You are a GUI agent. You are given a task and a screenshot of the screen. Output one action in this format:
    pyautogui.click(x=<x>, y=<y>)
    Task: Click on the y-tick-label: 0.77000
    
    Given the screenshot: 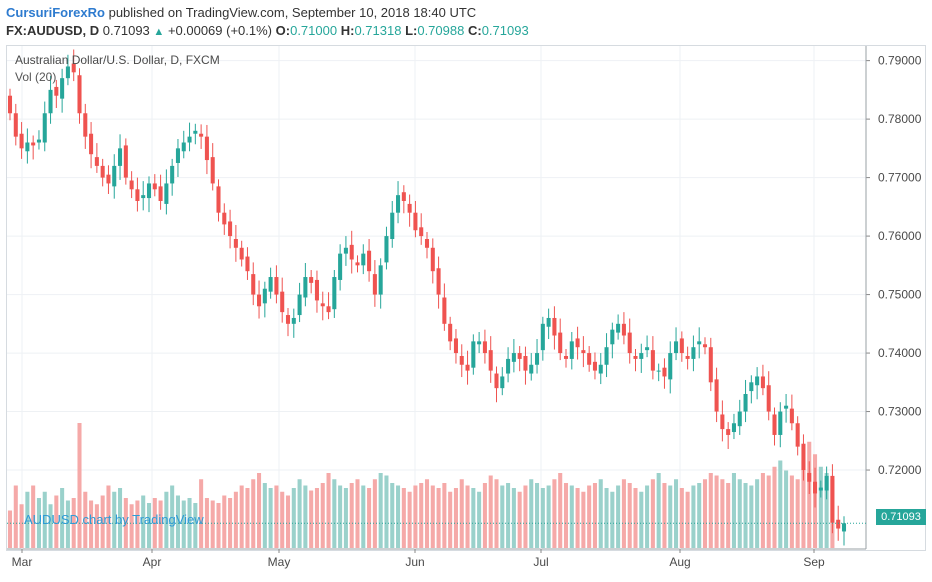 What is the action you would take?
    pyautogui.click(x=900, y=178)
    